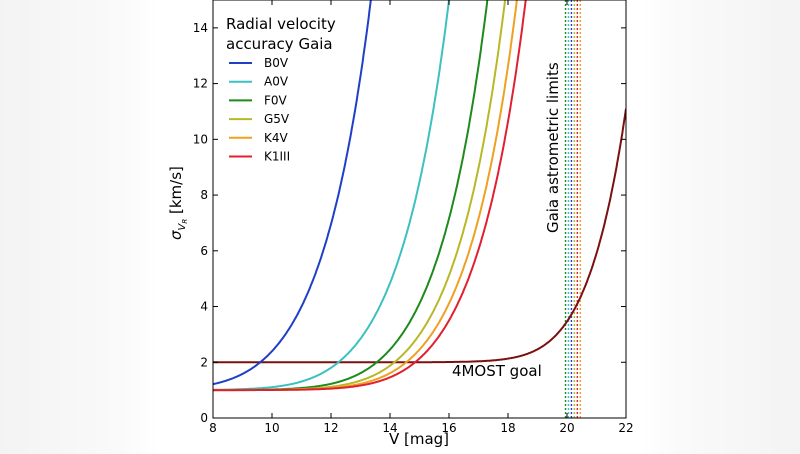 The height and width of the screenshot is (454, 800). I want to click on x-tick-label: 22, so click(625, 428).